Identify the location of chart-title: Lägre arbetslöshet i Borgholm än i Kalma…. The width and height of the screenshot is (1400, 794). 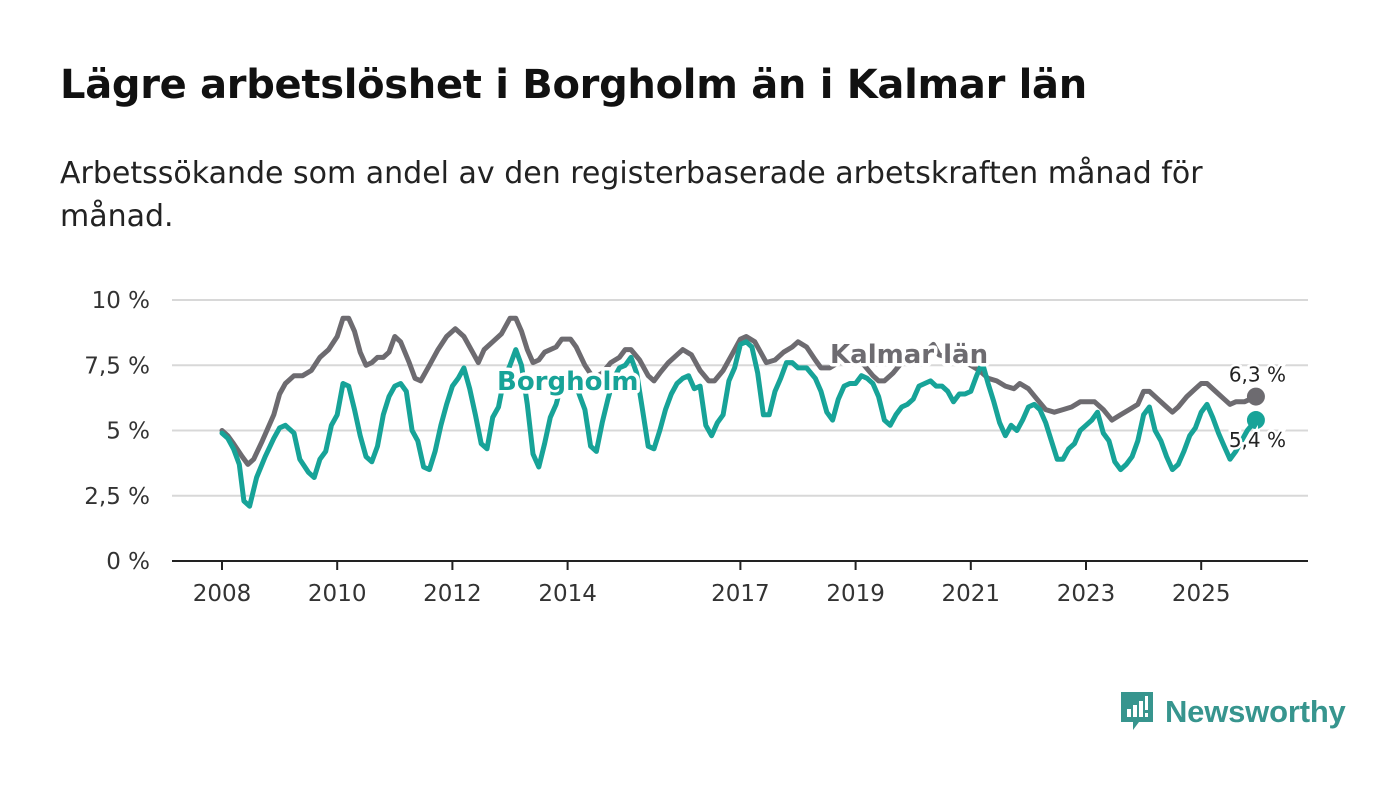
(573, 85).